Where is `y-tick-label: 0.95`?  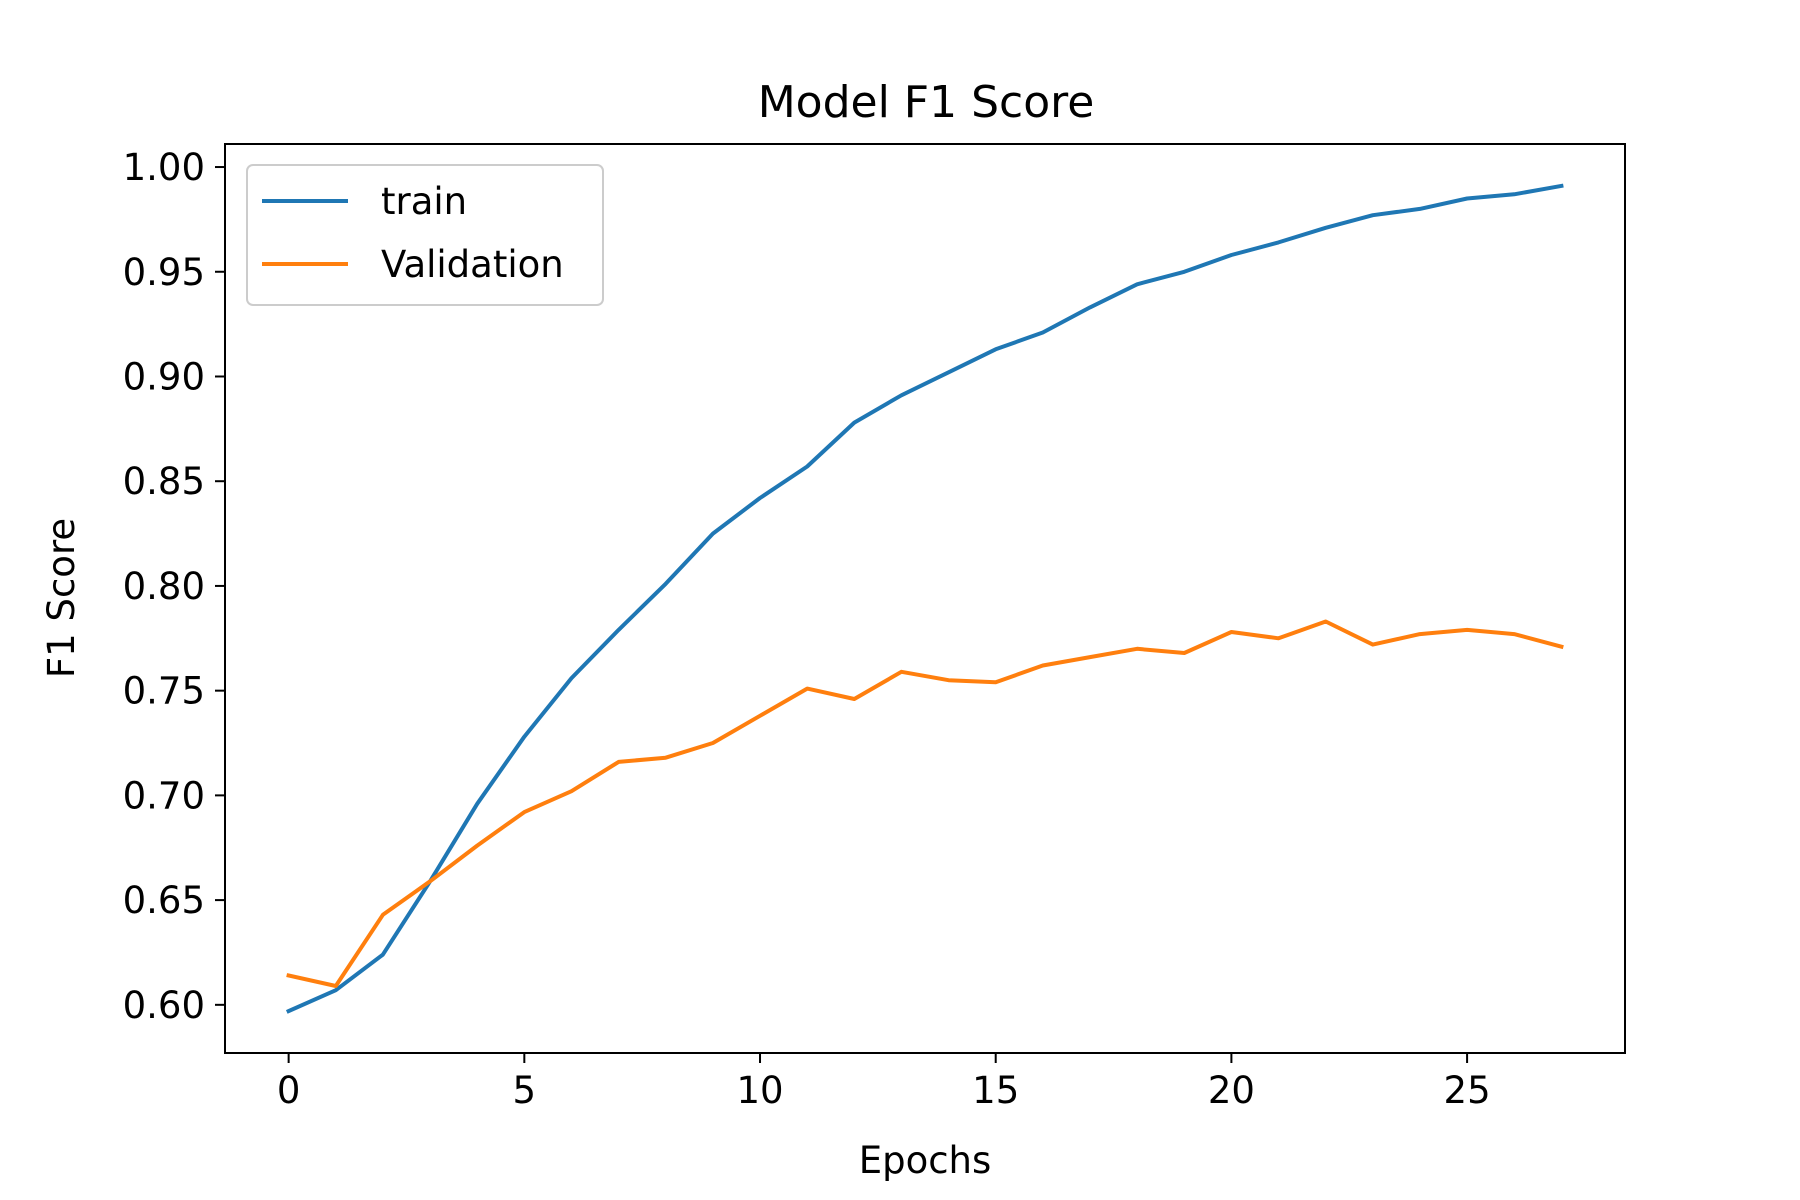
y-tick-label: 0.95 is located at coordinates (164, 272).